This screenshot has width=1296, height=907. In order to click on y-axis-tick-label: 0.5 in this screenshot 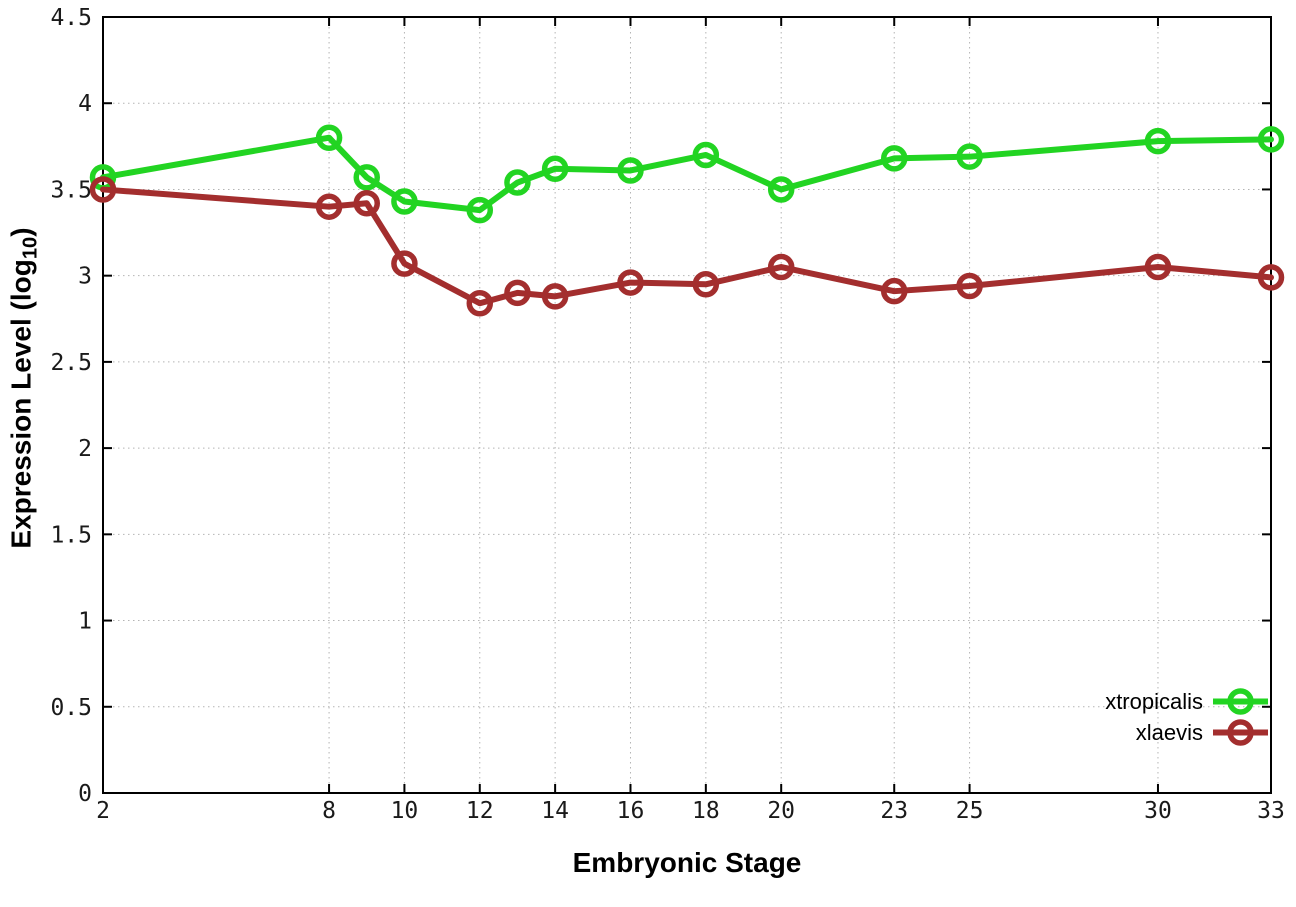, I will do `click(71, 708)`.